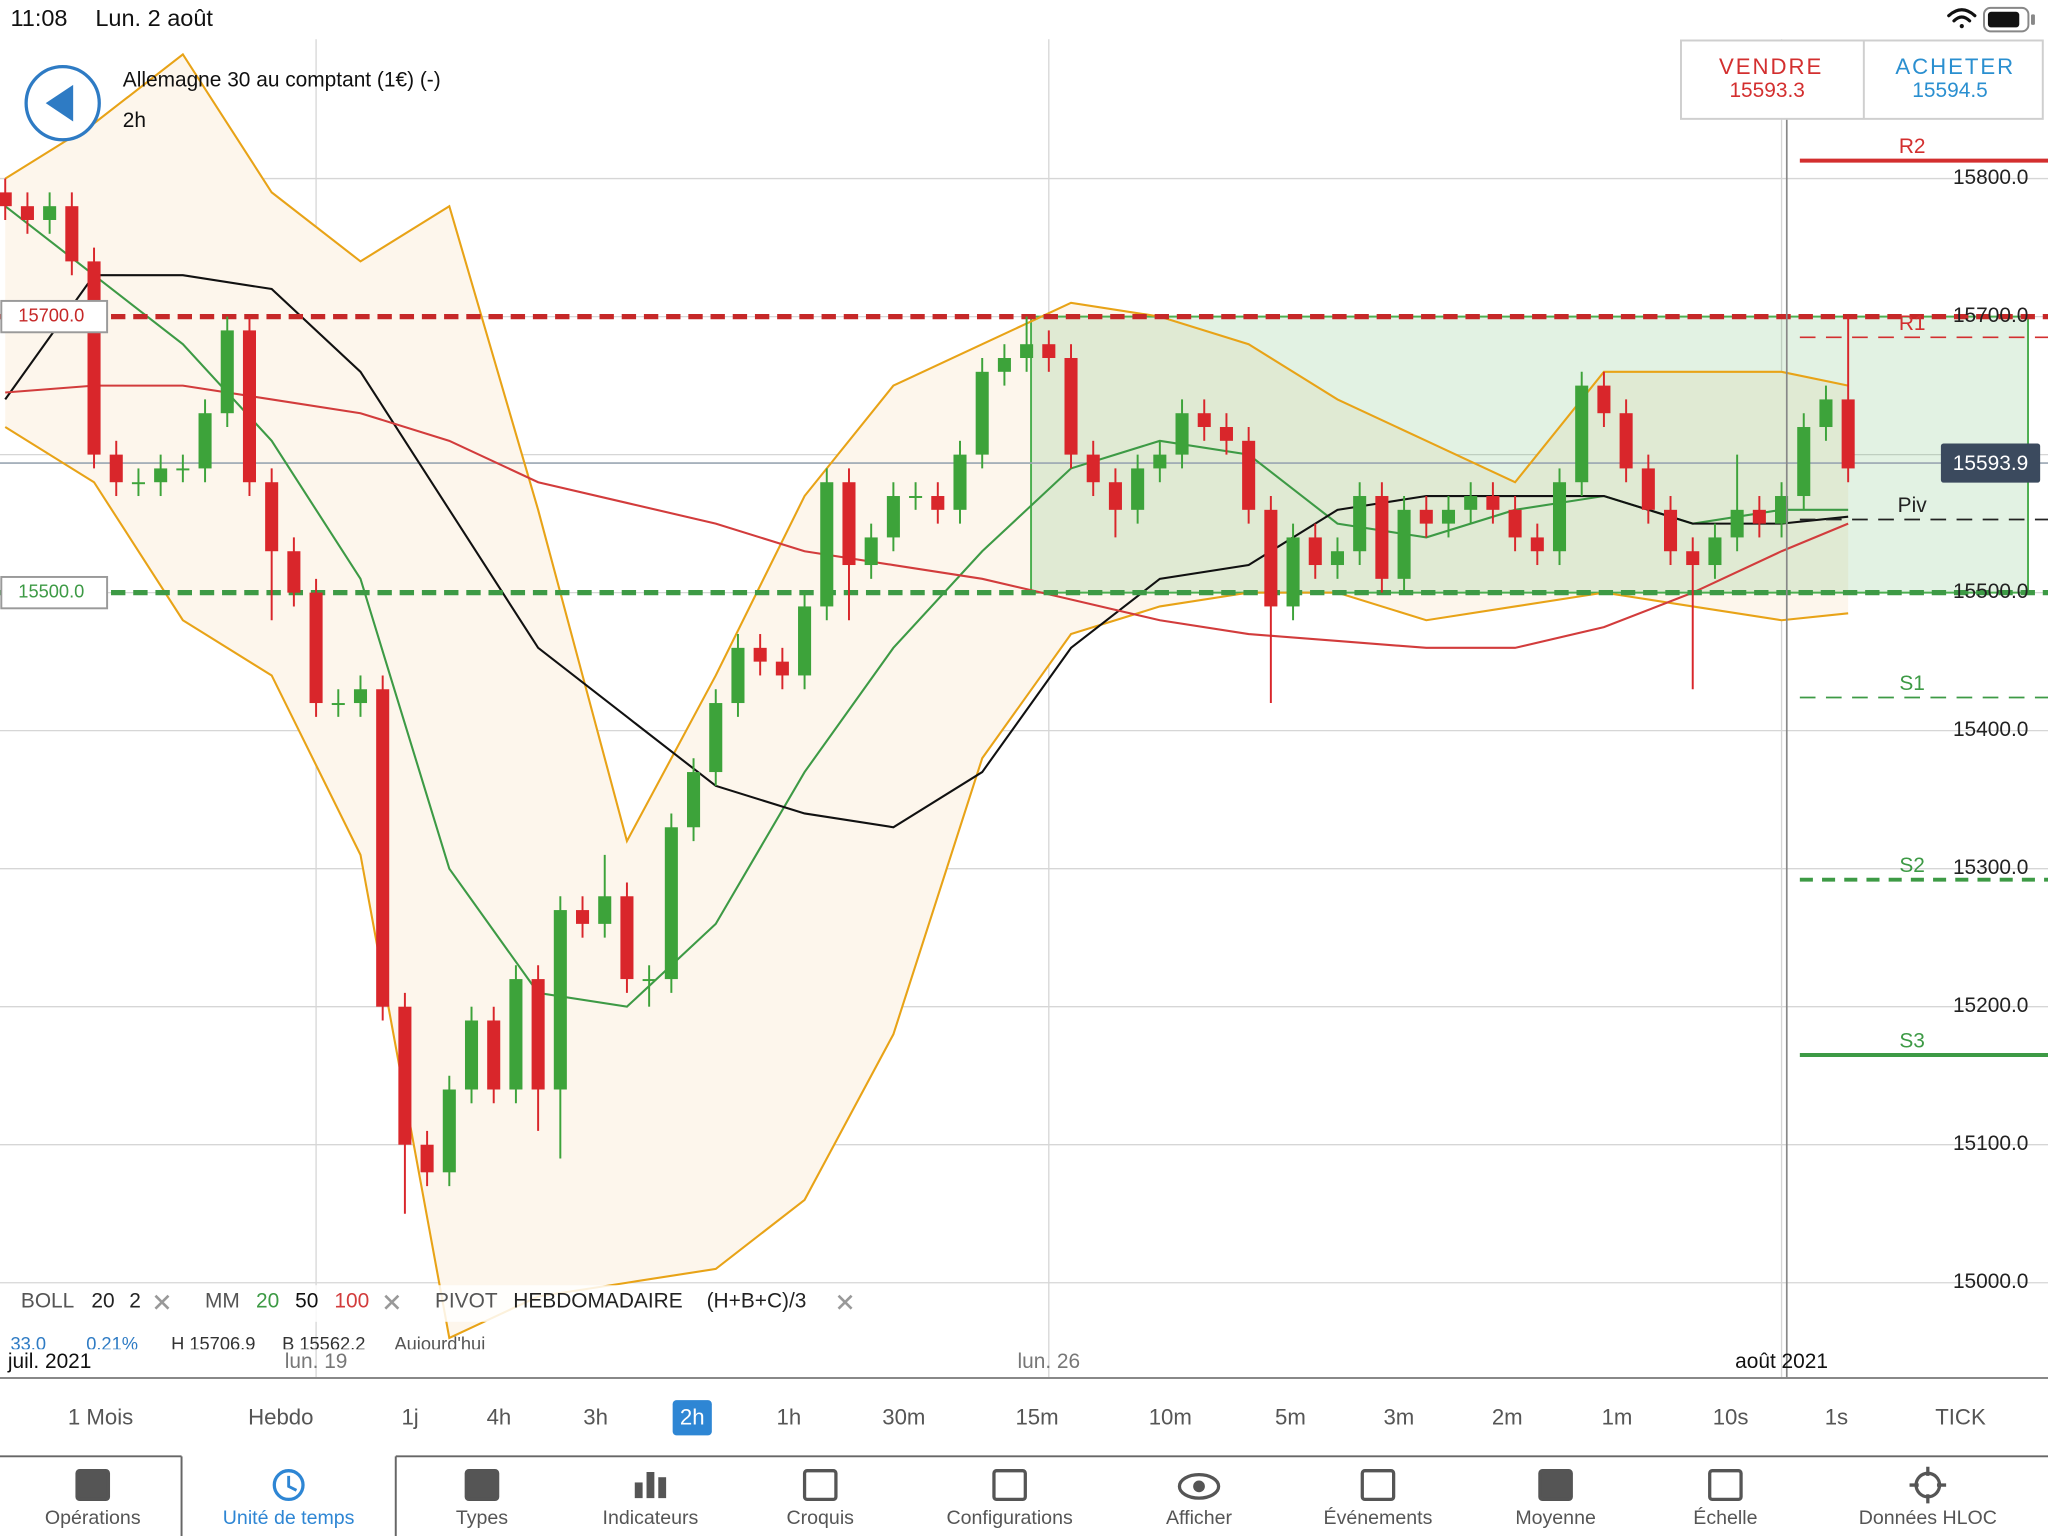  I want to click on timeframe-option: 10m, so click(1170, 1416).